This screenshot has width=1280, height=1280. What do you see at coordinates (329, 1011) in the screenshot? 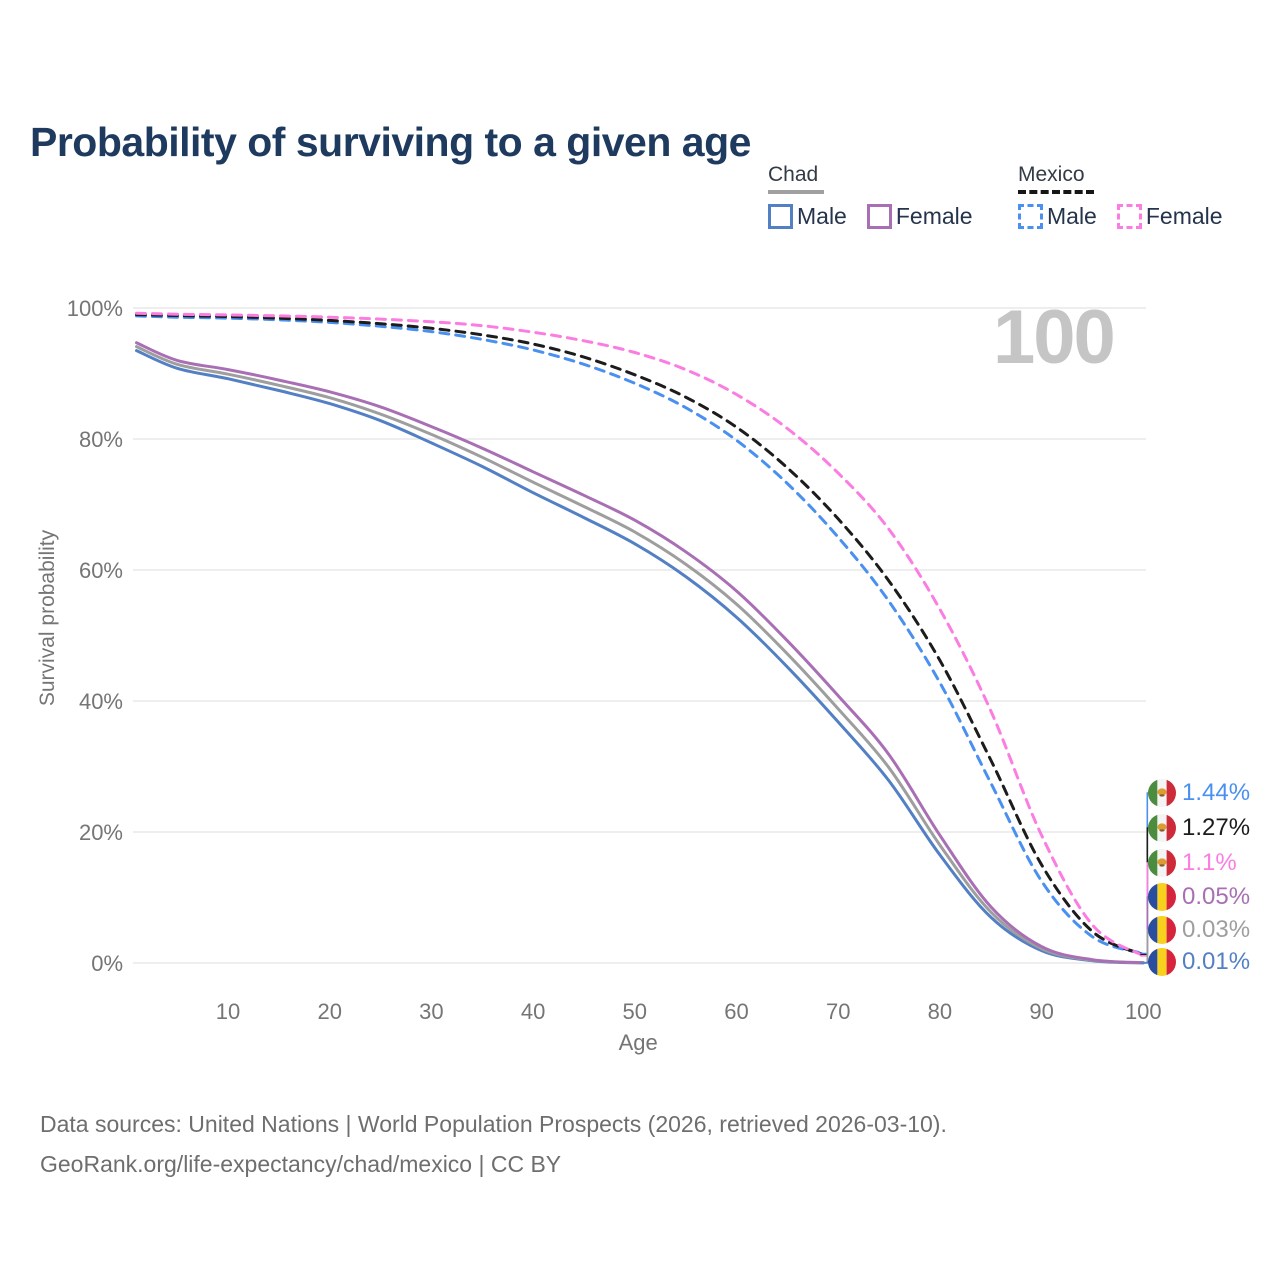
I see `x-tick-label-20: 20` at bounding box center [329, 1011].